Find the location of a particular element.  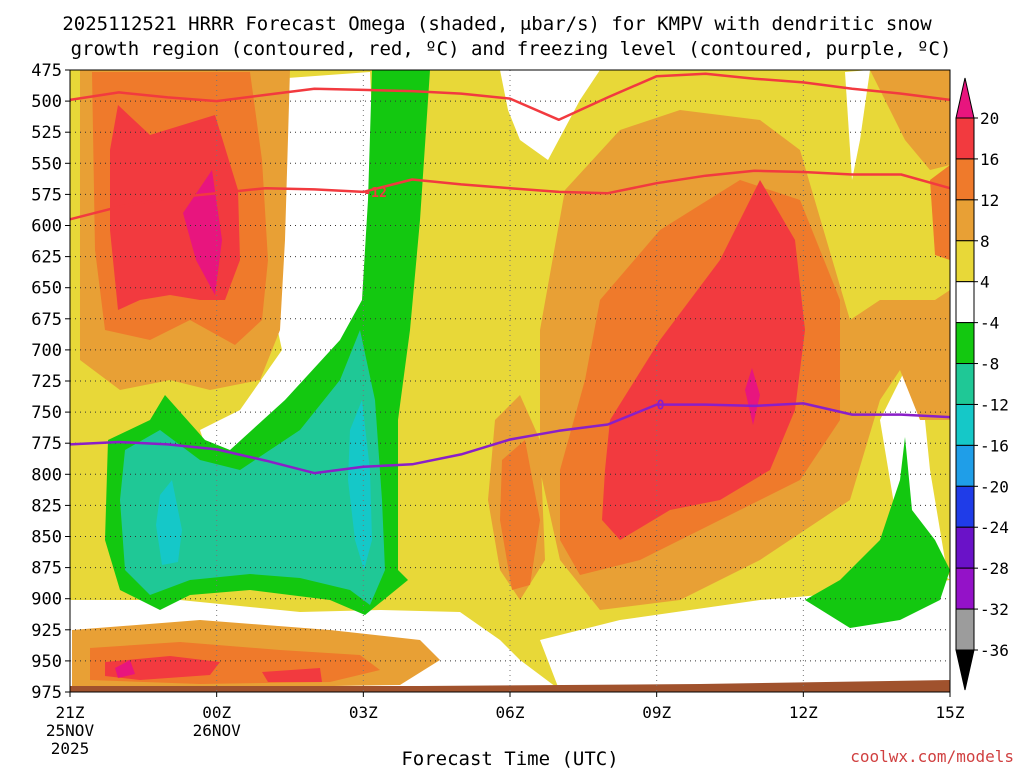

colorbar-level-label: 20 is located at coordinates (989, 118).